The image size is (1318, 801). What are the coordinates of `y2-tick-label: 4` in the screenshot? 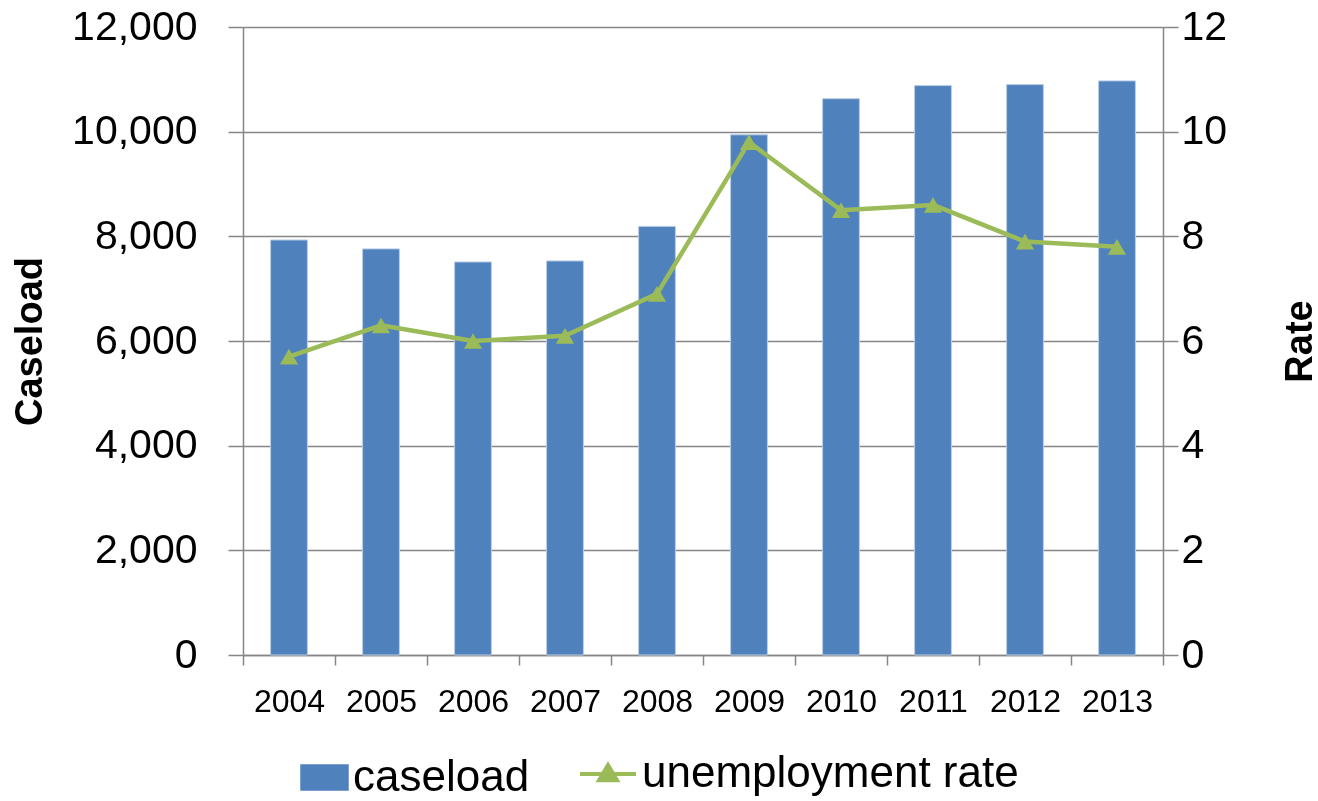 It's located at (1193, 444).